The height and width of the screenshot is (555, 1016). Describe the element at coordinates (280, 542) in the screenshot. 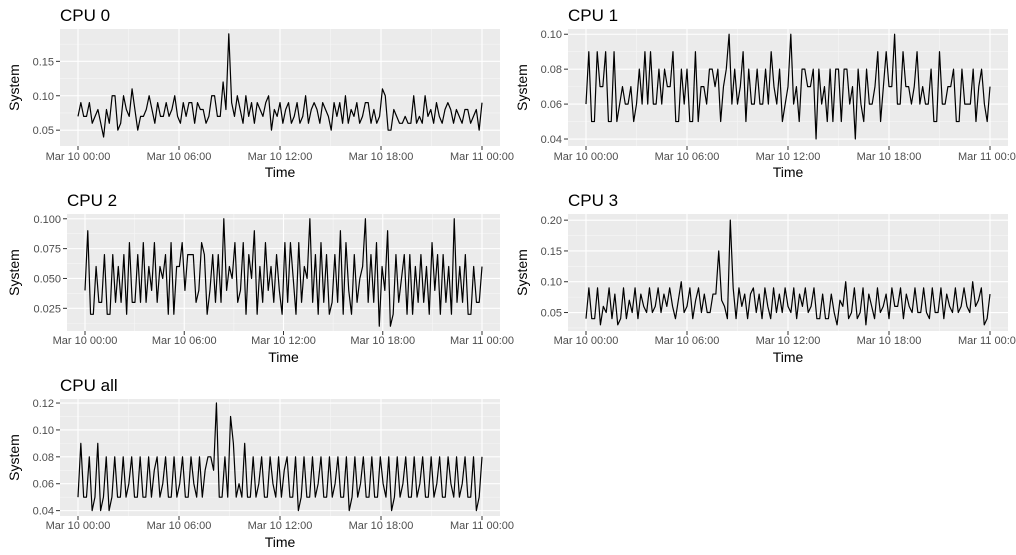

I see `cpu-all-x-axis-title: Time` at that location.